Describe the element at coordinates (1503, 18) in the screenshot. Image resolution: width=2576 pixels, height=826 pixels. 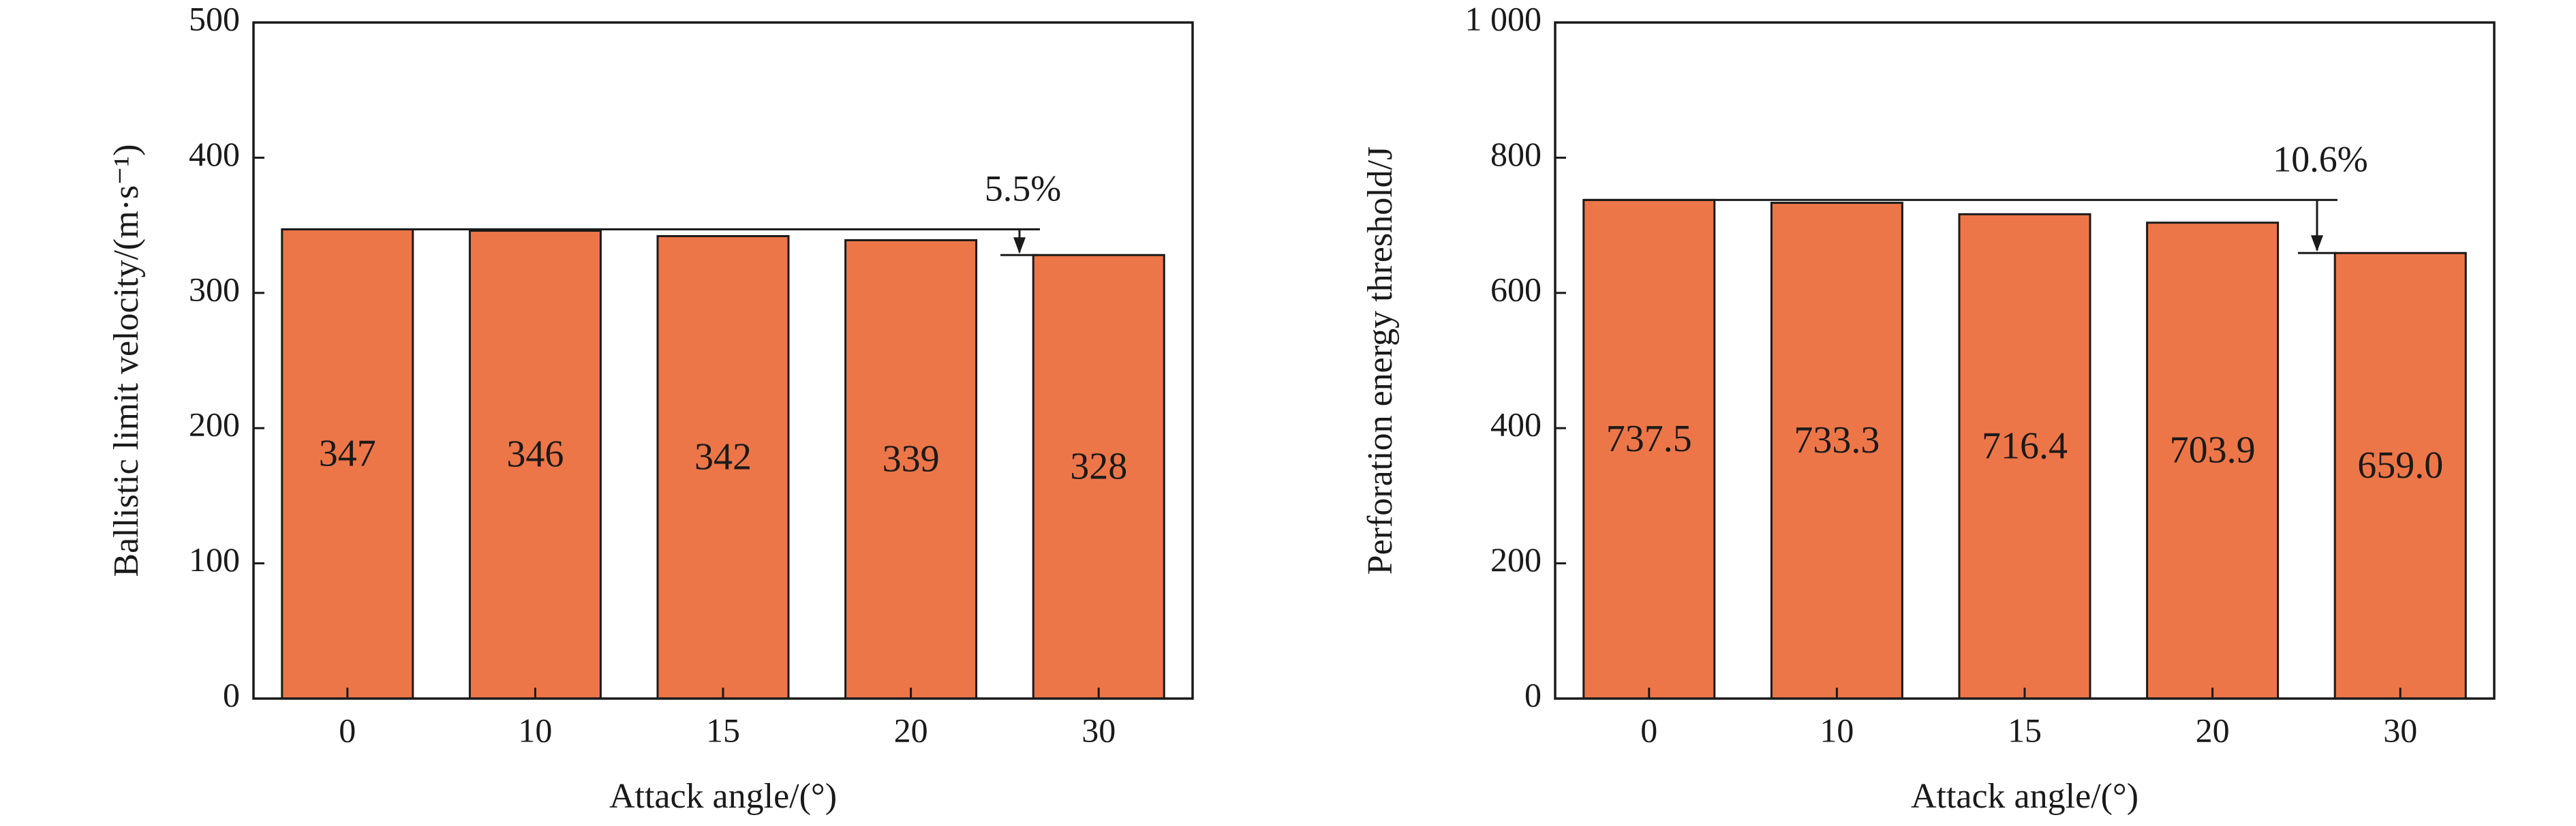
I see `y-tick-label: 1 000` at that location.